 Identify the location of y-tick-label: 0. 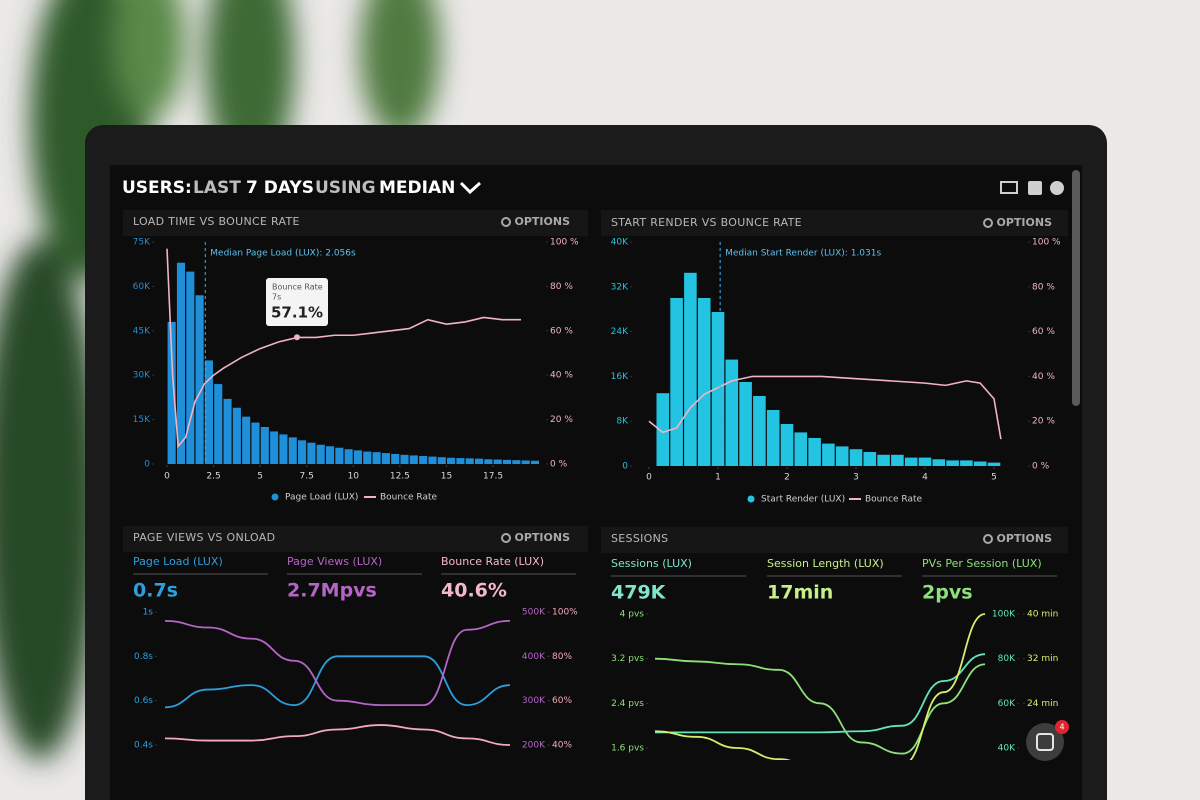
(147, 465).